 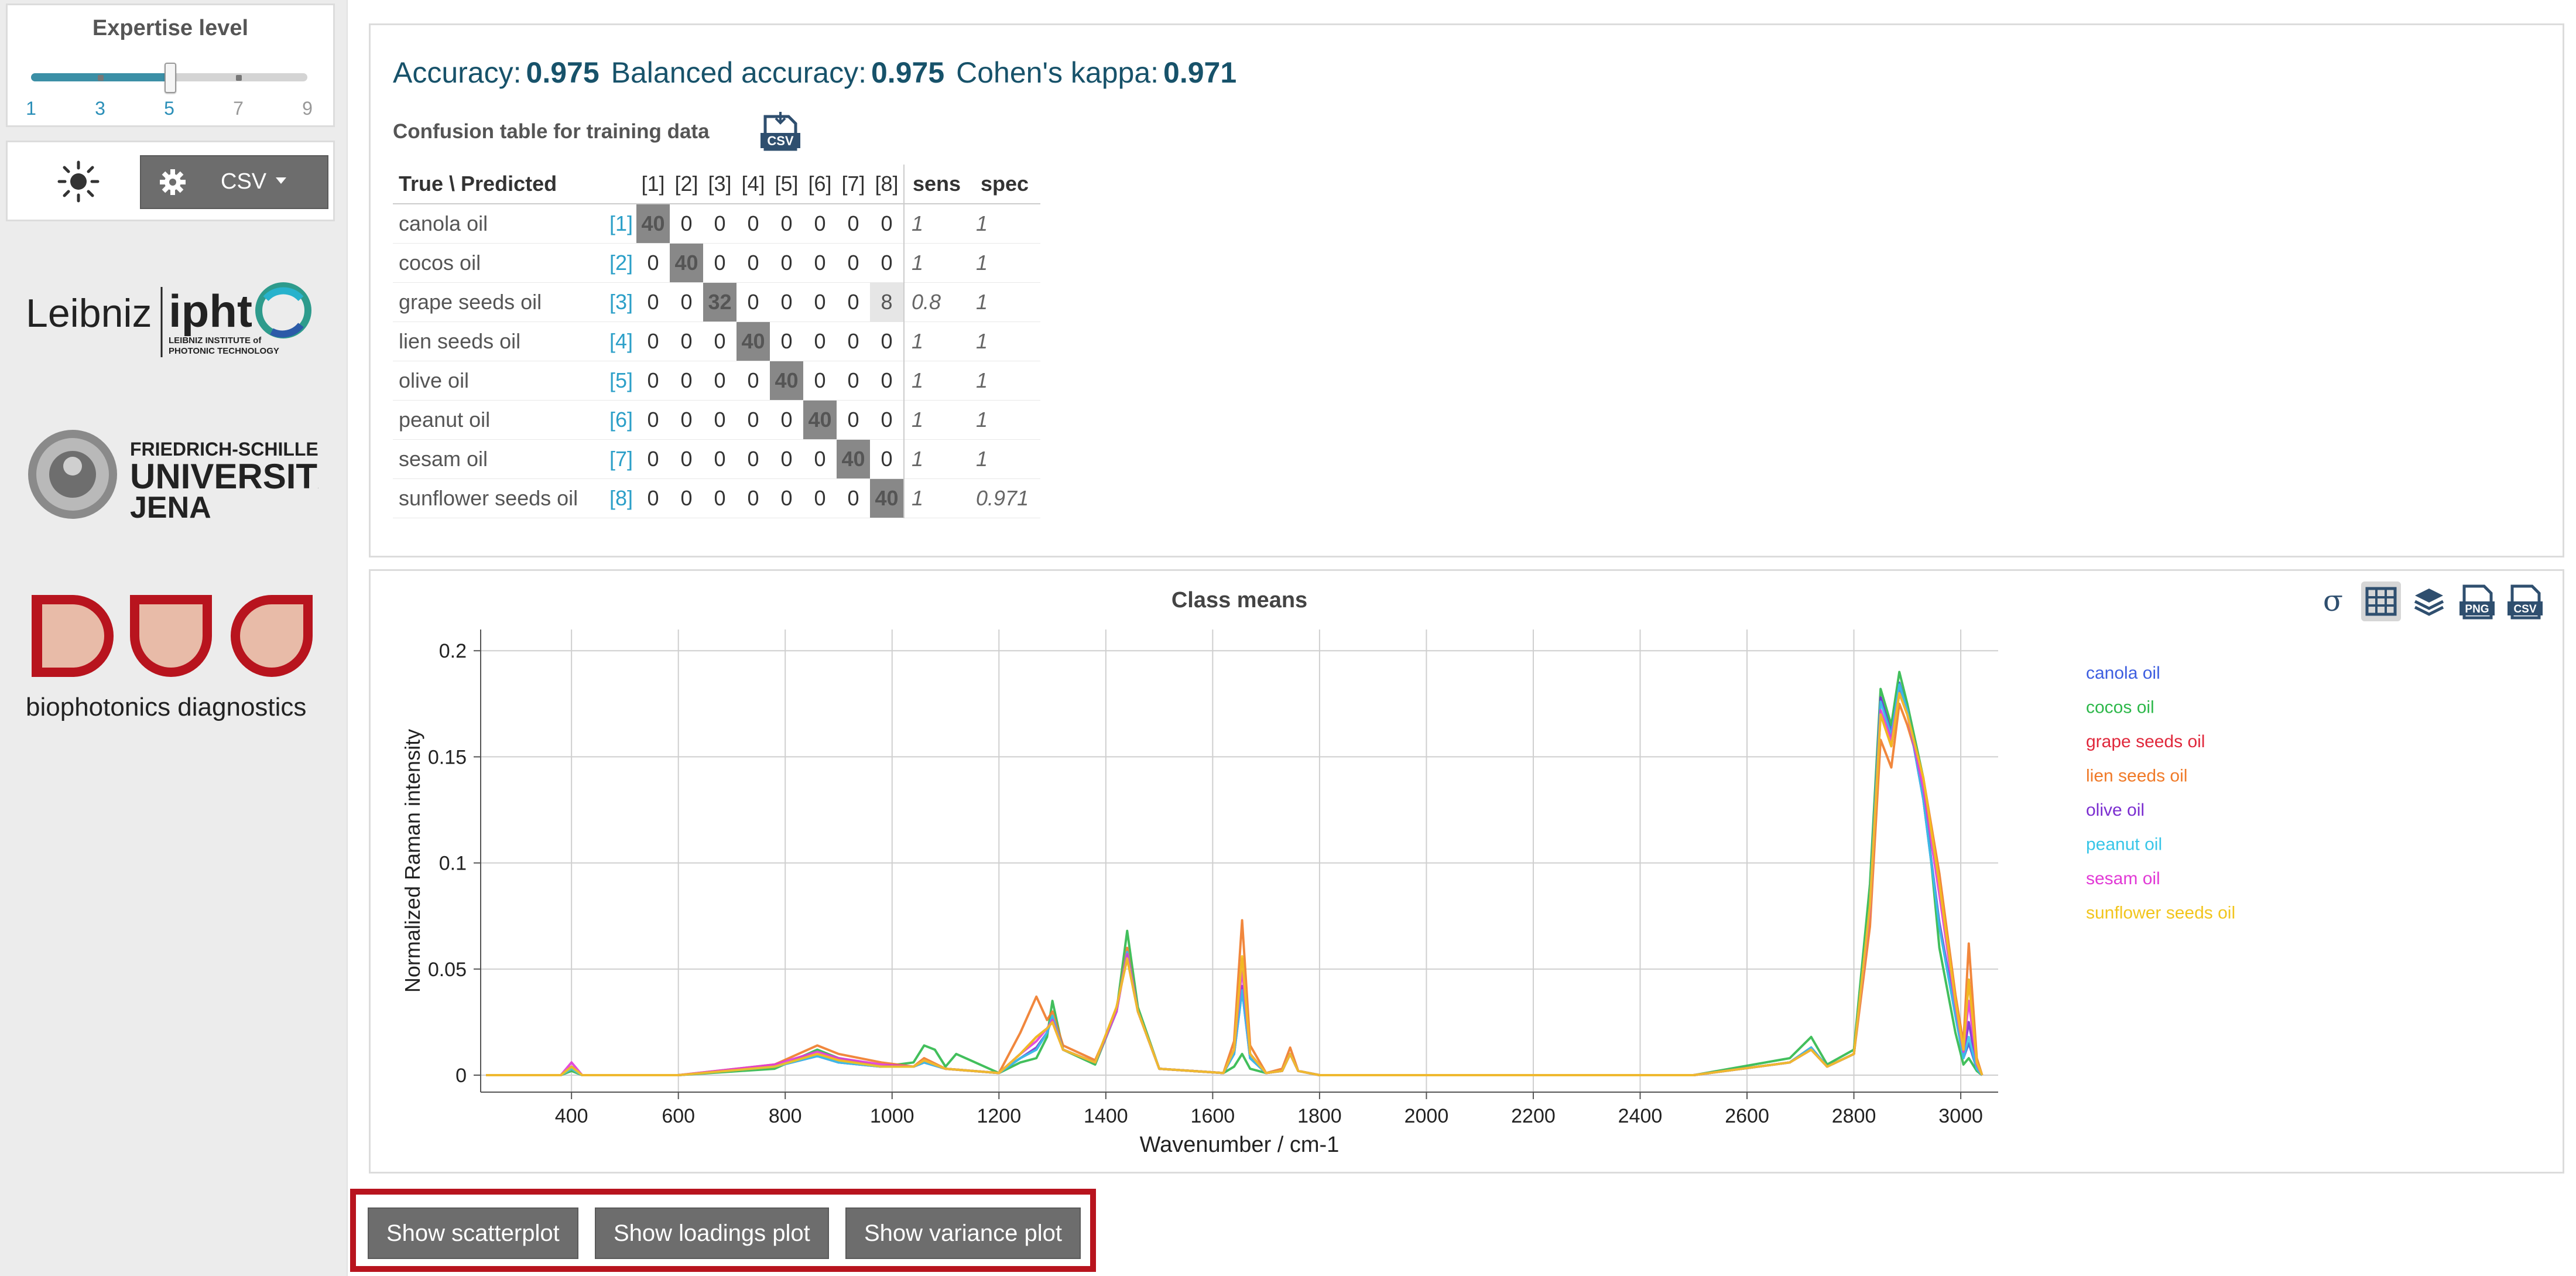 I want to click on legend-item: olive oil, so click(x=2115, y=810).